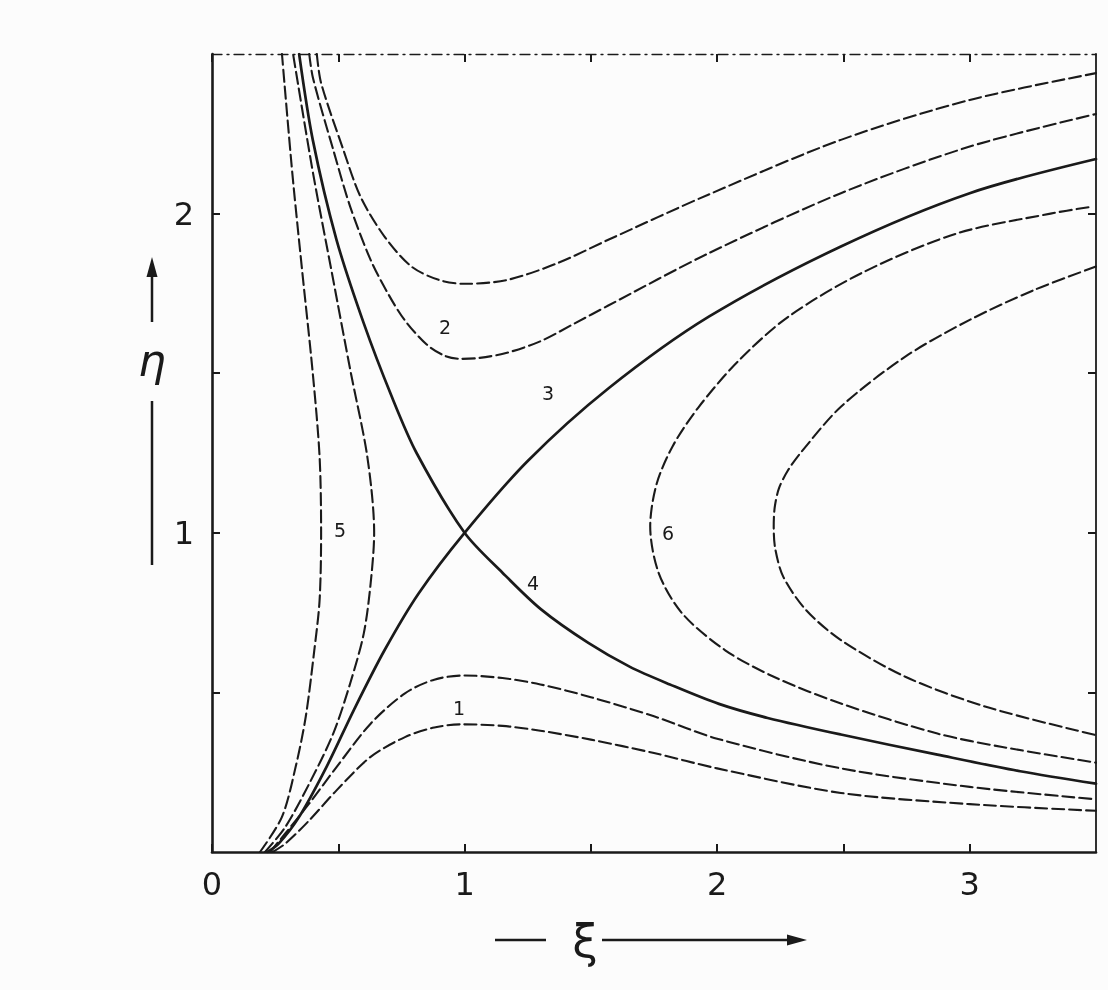 This screenshot has width=1108, height=990. What do you see at coordinates (717, 884) in the screenshot?
I see `x-tick-label: 2` at bounding box center [717, 884].